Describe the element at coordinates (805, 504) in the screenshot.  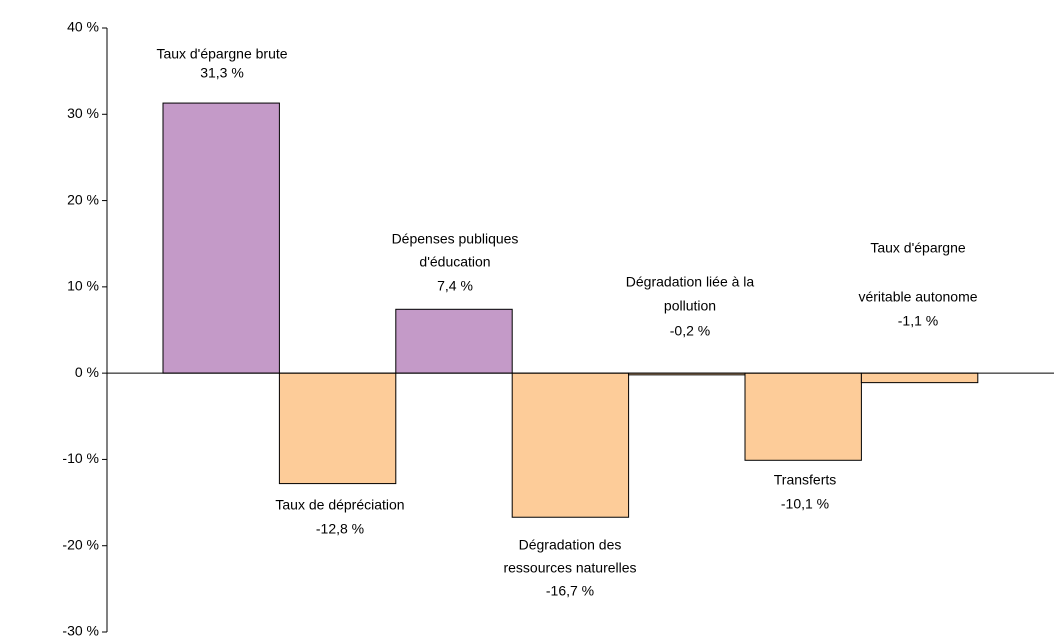
I see `value-label: -10,1 %` at that location.